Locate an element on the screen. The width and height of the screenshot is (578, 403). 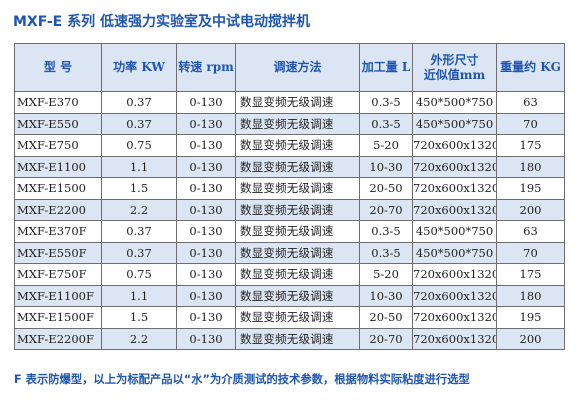
header-weight: 重量约 KG is located at coordinates (530, 67).